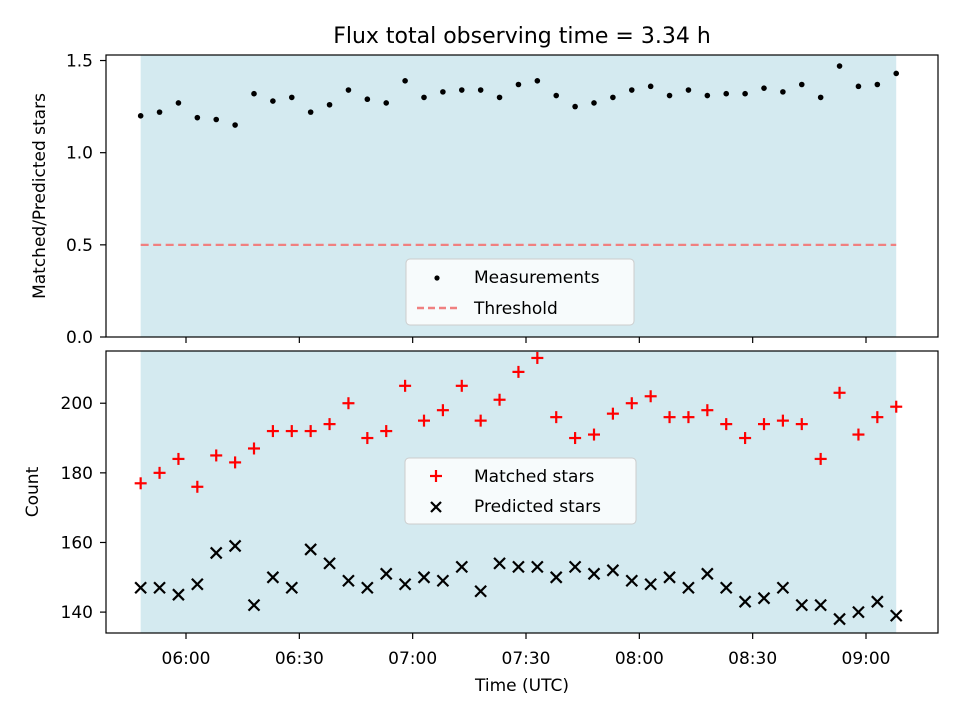 The width and height of the screenshot is (960, 724). Describe the element at coordinates (77, 613) in the screenshot. I see `bottom-y-tick-label: 140` at that location.